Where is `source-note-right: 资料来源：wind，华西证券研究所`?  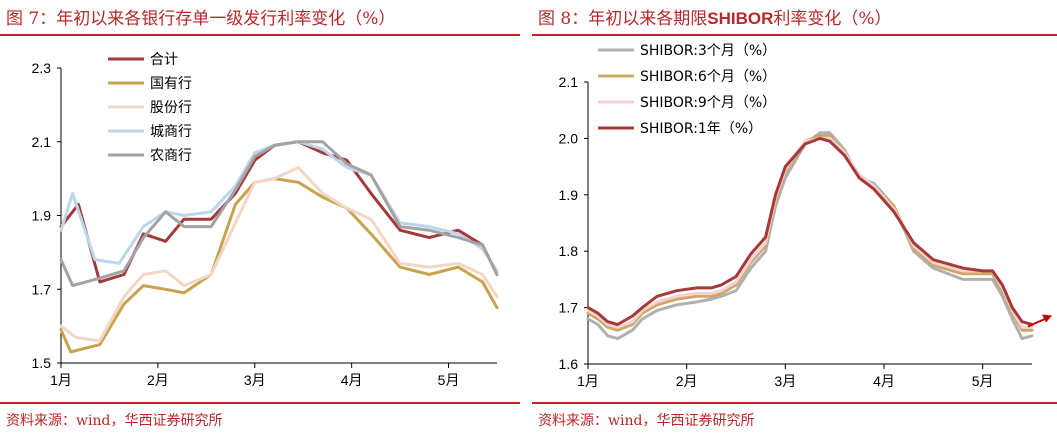 source-note-right: 资料来源：wind，华西证券研究所 is located at coordinates (646, 421).